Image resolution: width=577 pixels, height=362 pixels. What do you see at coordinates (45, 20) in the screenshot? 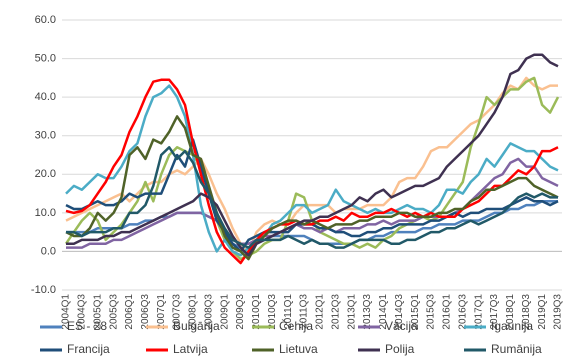
I see `y-tick-label: 60.0` at bounding box center [45, 20].